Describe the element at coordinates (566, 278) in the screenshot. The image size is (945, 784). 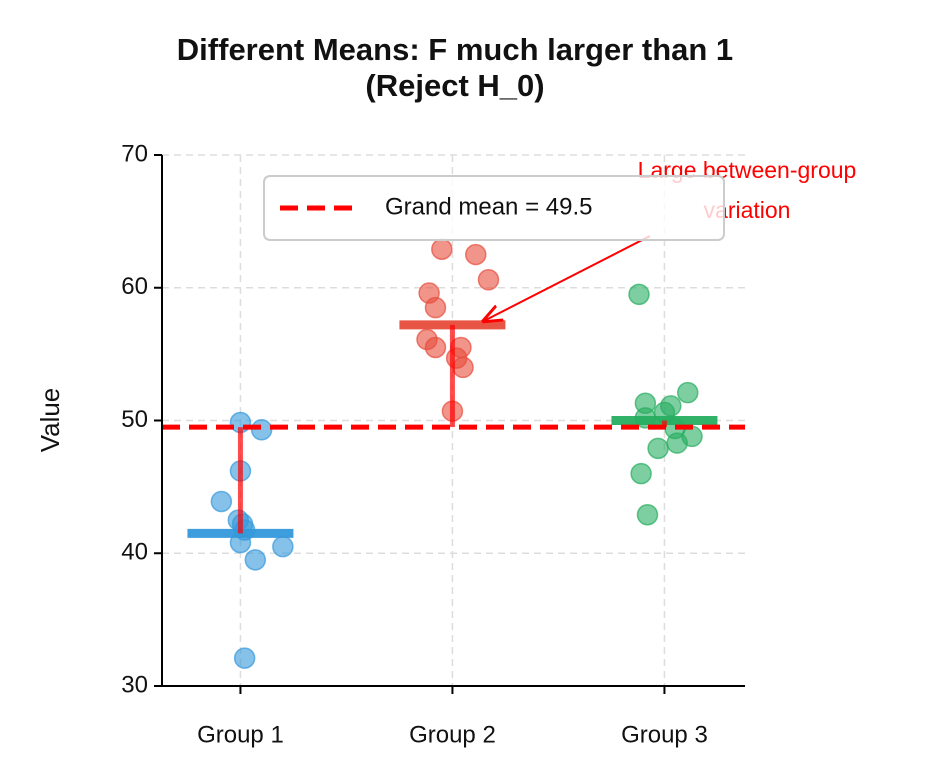
I see `annotation-arrow` at that location.